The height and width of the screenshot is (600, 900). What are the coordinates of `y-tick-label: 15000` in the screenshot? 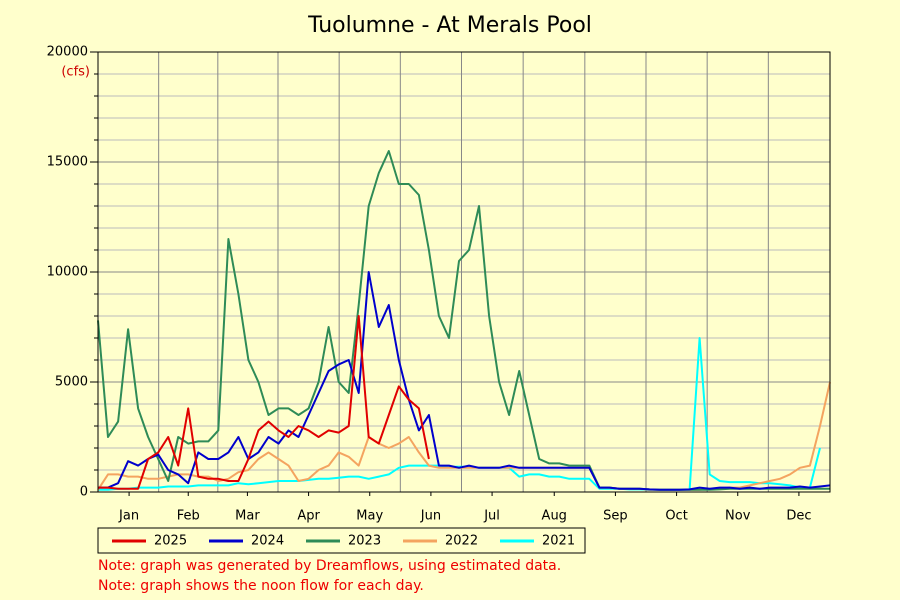 It's located at (67, 162).